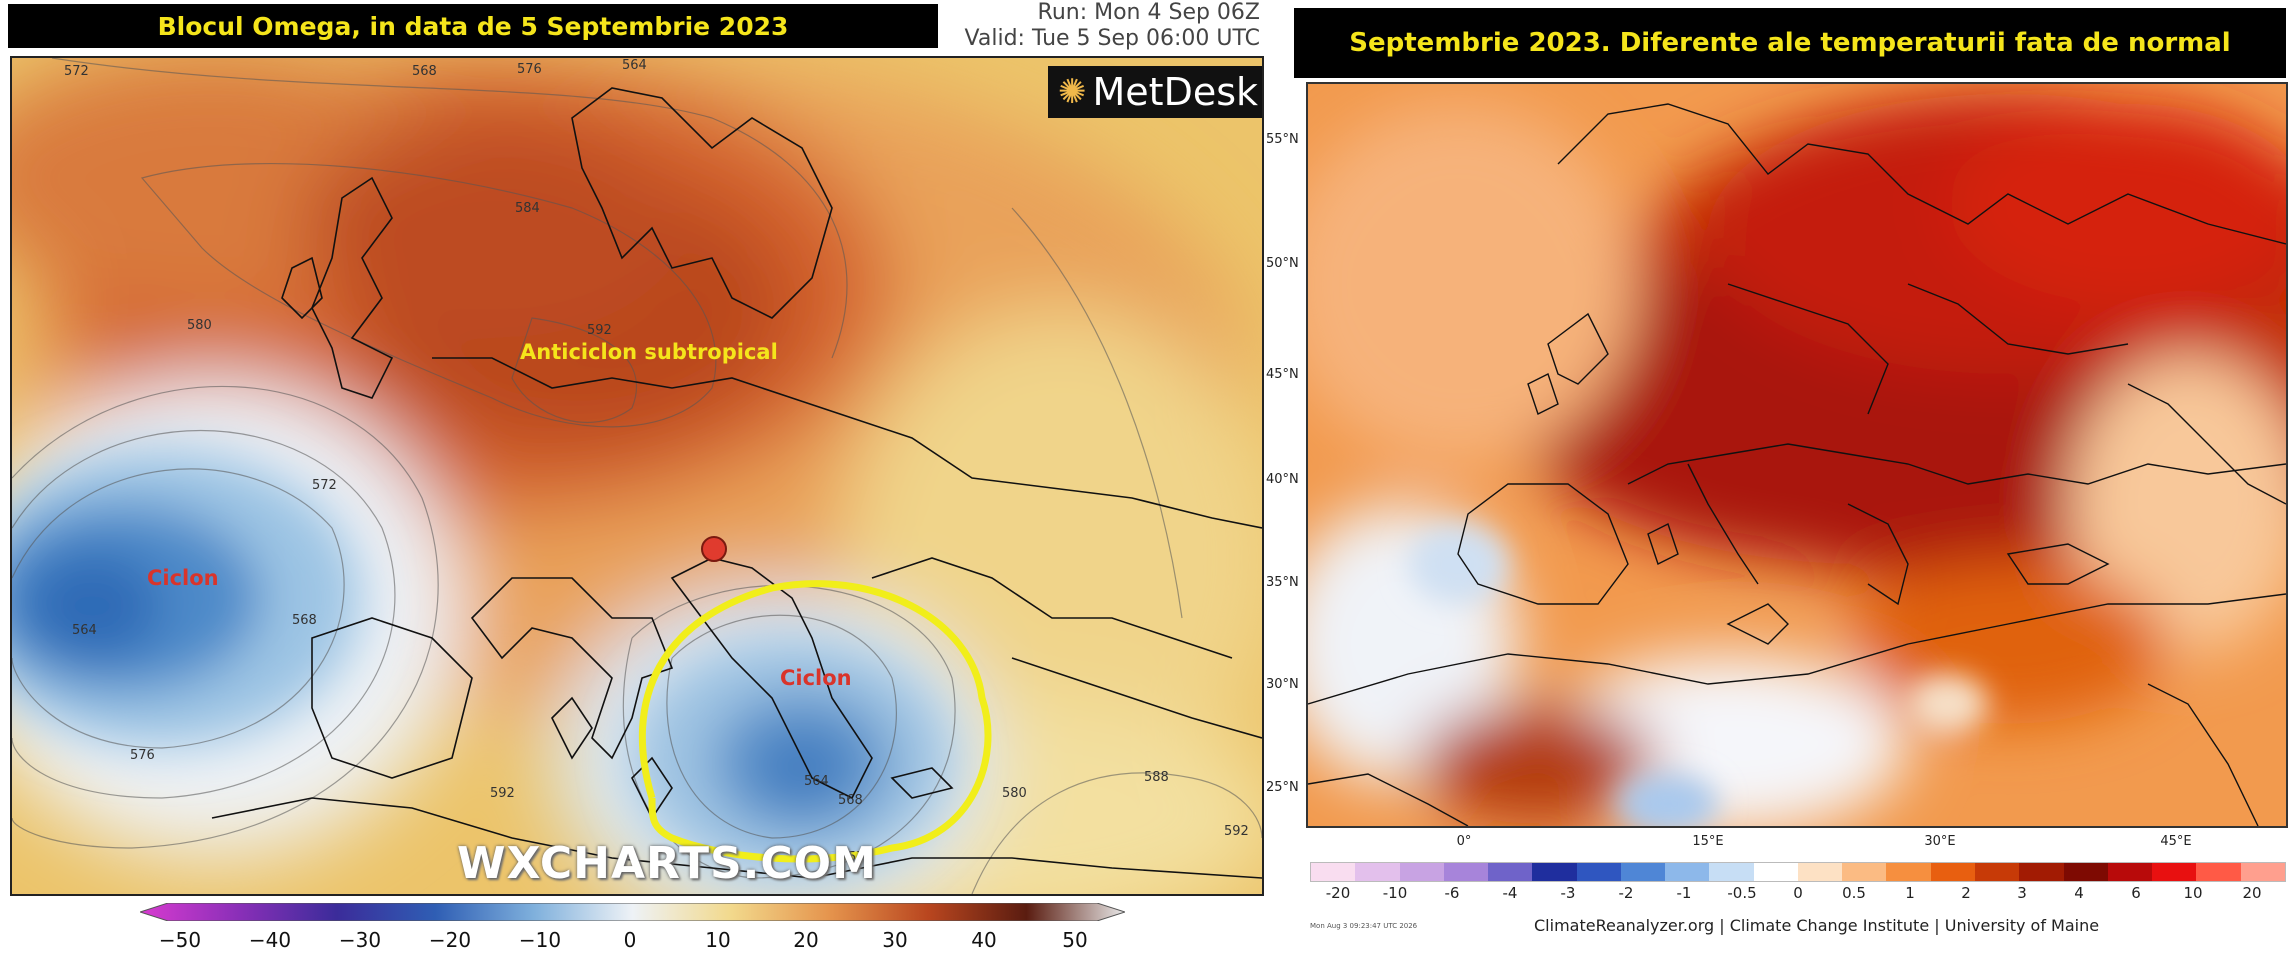 Image resolution: width=2296 pixels, height=956 pixels. Describe the element at coordinates (815, 721) in the screenshot. I see `highlight-circle` at that location.